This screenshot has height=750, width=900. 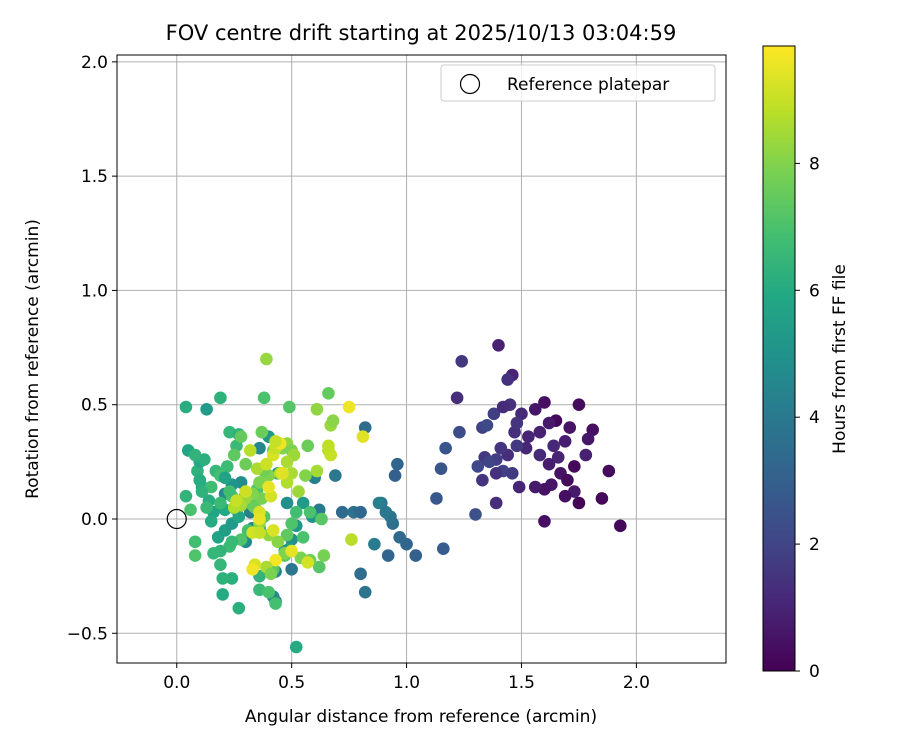 I want to click on colorbar-tick-label: 4, so click(x=814, y=418).